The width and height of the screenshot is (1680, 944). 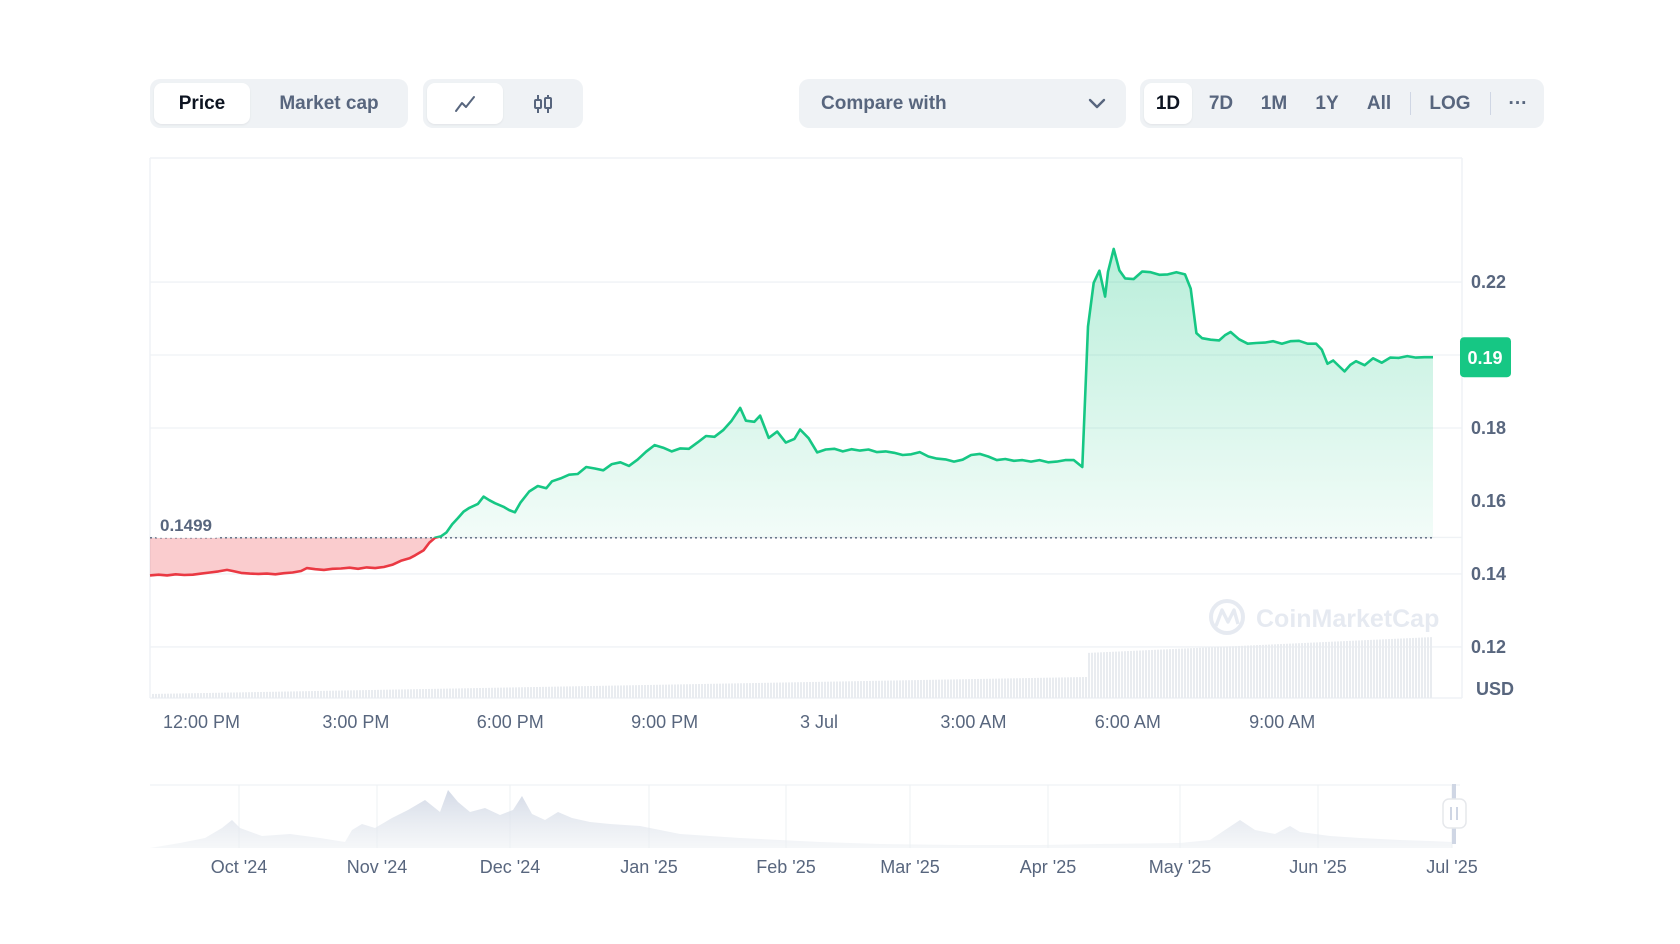 What do you see at coordinates (239, 867) in the screenshot?
I see `overview-x-label: Oct '24` at bounding box center [239, 867].